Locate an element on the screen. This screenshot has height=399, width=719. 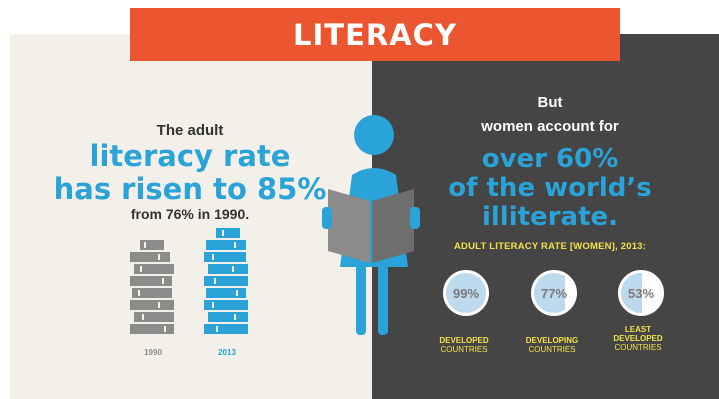
stat-value-developing: 77% is located at coordinates (554, 293).